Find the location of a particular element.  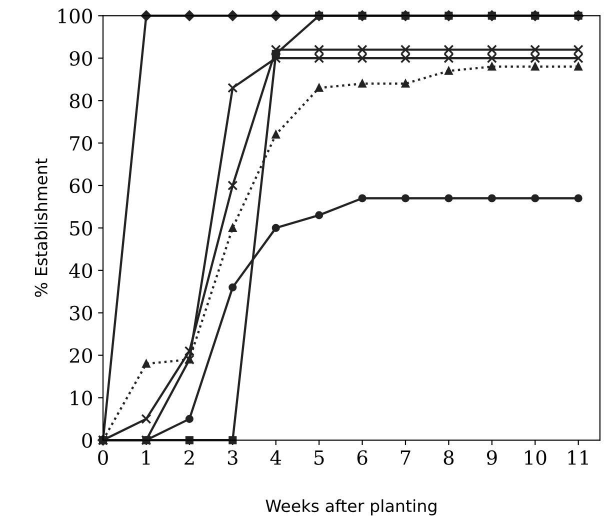

x-tick-label: 9 is located at coordinates (491, 457).